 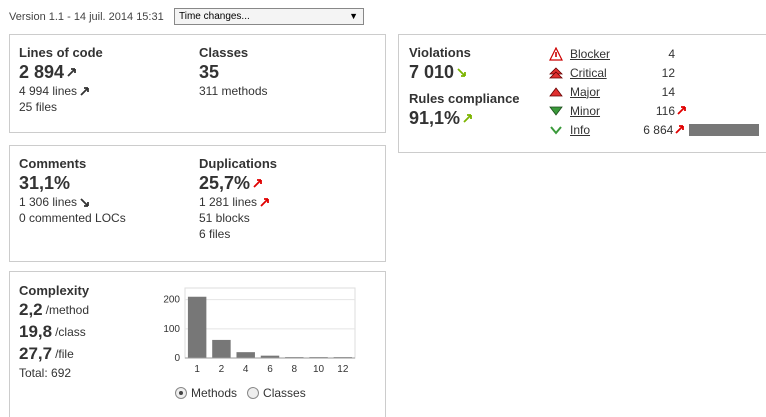 What do you see at coordinates (269, 16) in the screenshot?
I see `time-changes-select: Time changes... ▼` at bounding box center [269, 16].